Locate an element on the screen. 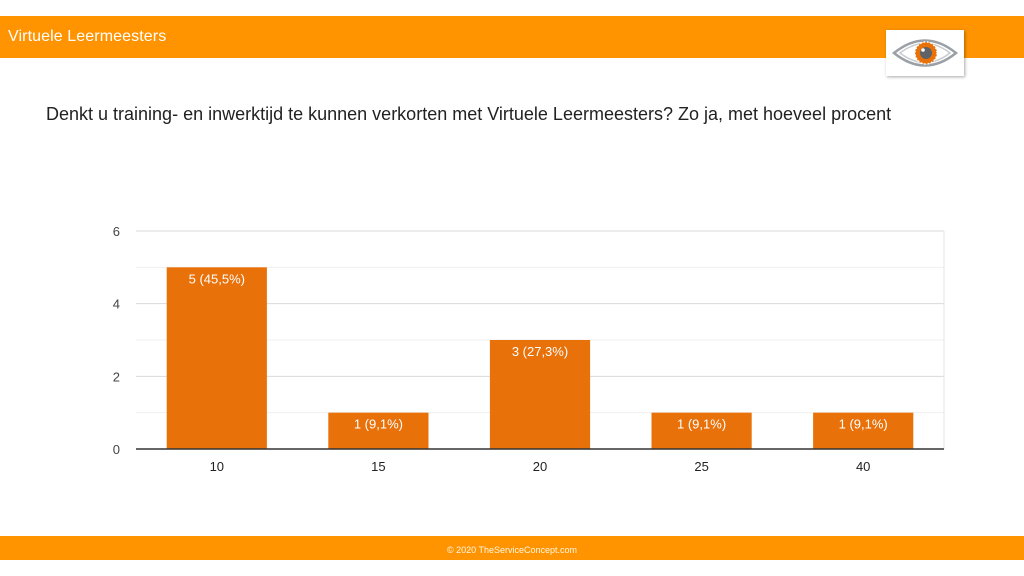 Image resolution: width=1024 pixels, height=576 pixels. copyright-text: © 2020 TheServiceConcept.com is located at coordinates (512, 550).